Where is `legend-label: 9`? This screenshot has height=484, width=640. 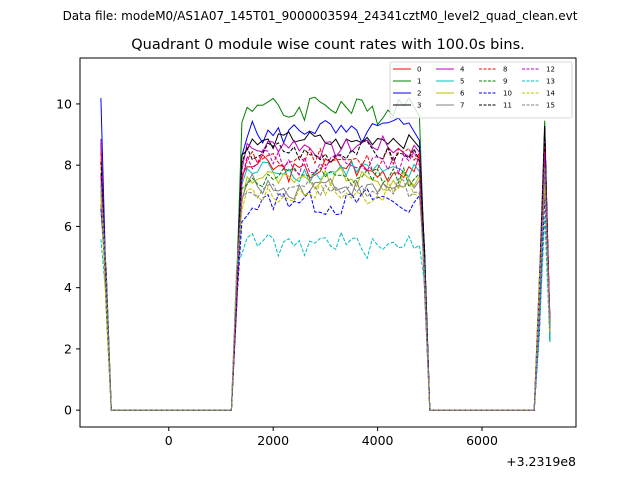
legend-label: 9 is located at coordinates (505, 82).